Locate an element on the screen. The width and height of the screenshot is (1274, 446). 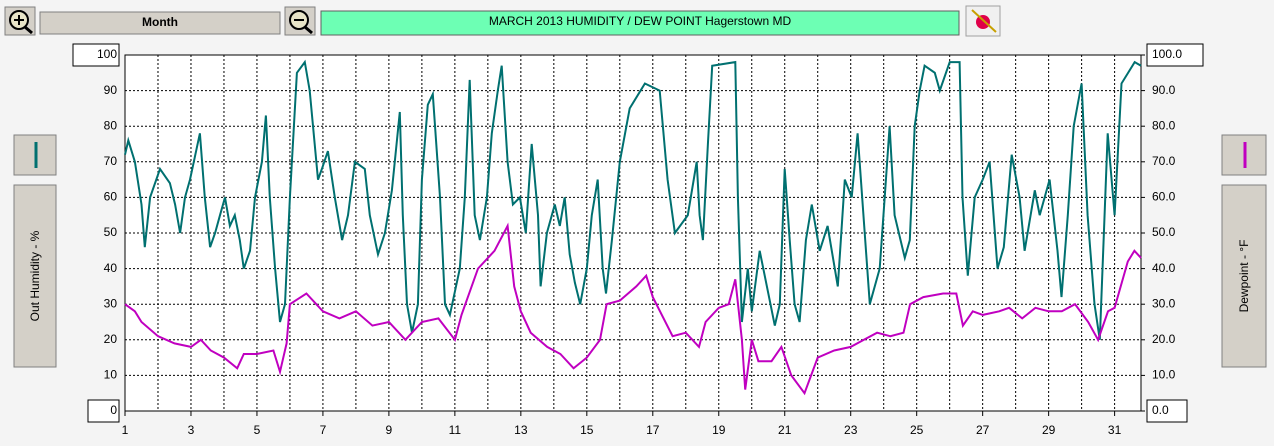
y-tick-label: 90 is located at coordinates (111, 90).